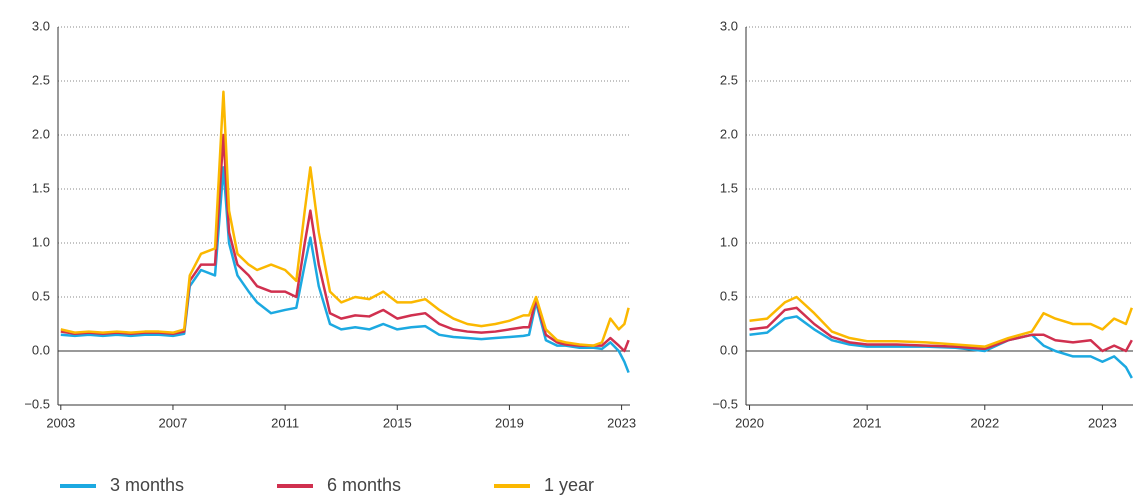 The image size is (1134, 501). What do you see at coordinates (569, 485) in the screenshot?
I see `legend-text: 1 year` at bounding box center [569, 485].